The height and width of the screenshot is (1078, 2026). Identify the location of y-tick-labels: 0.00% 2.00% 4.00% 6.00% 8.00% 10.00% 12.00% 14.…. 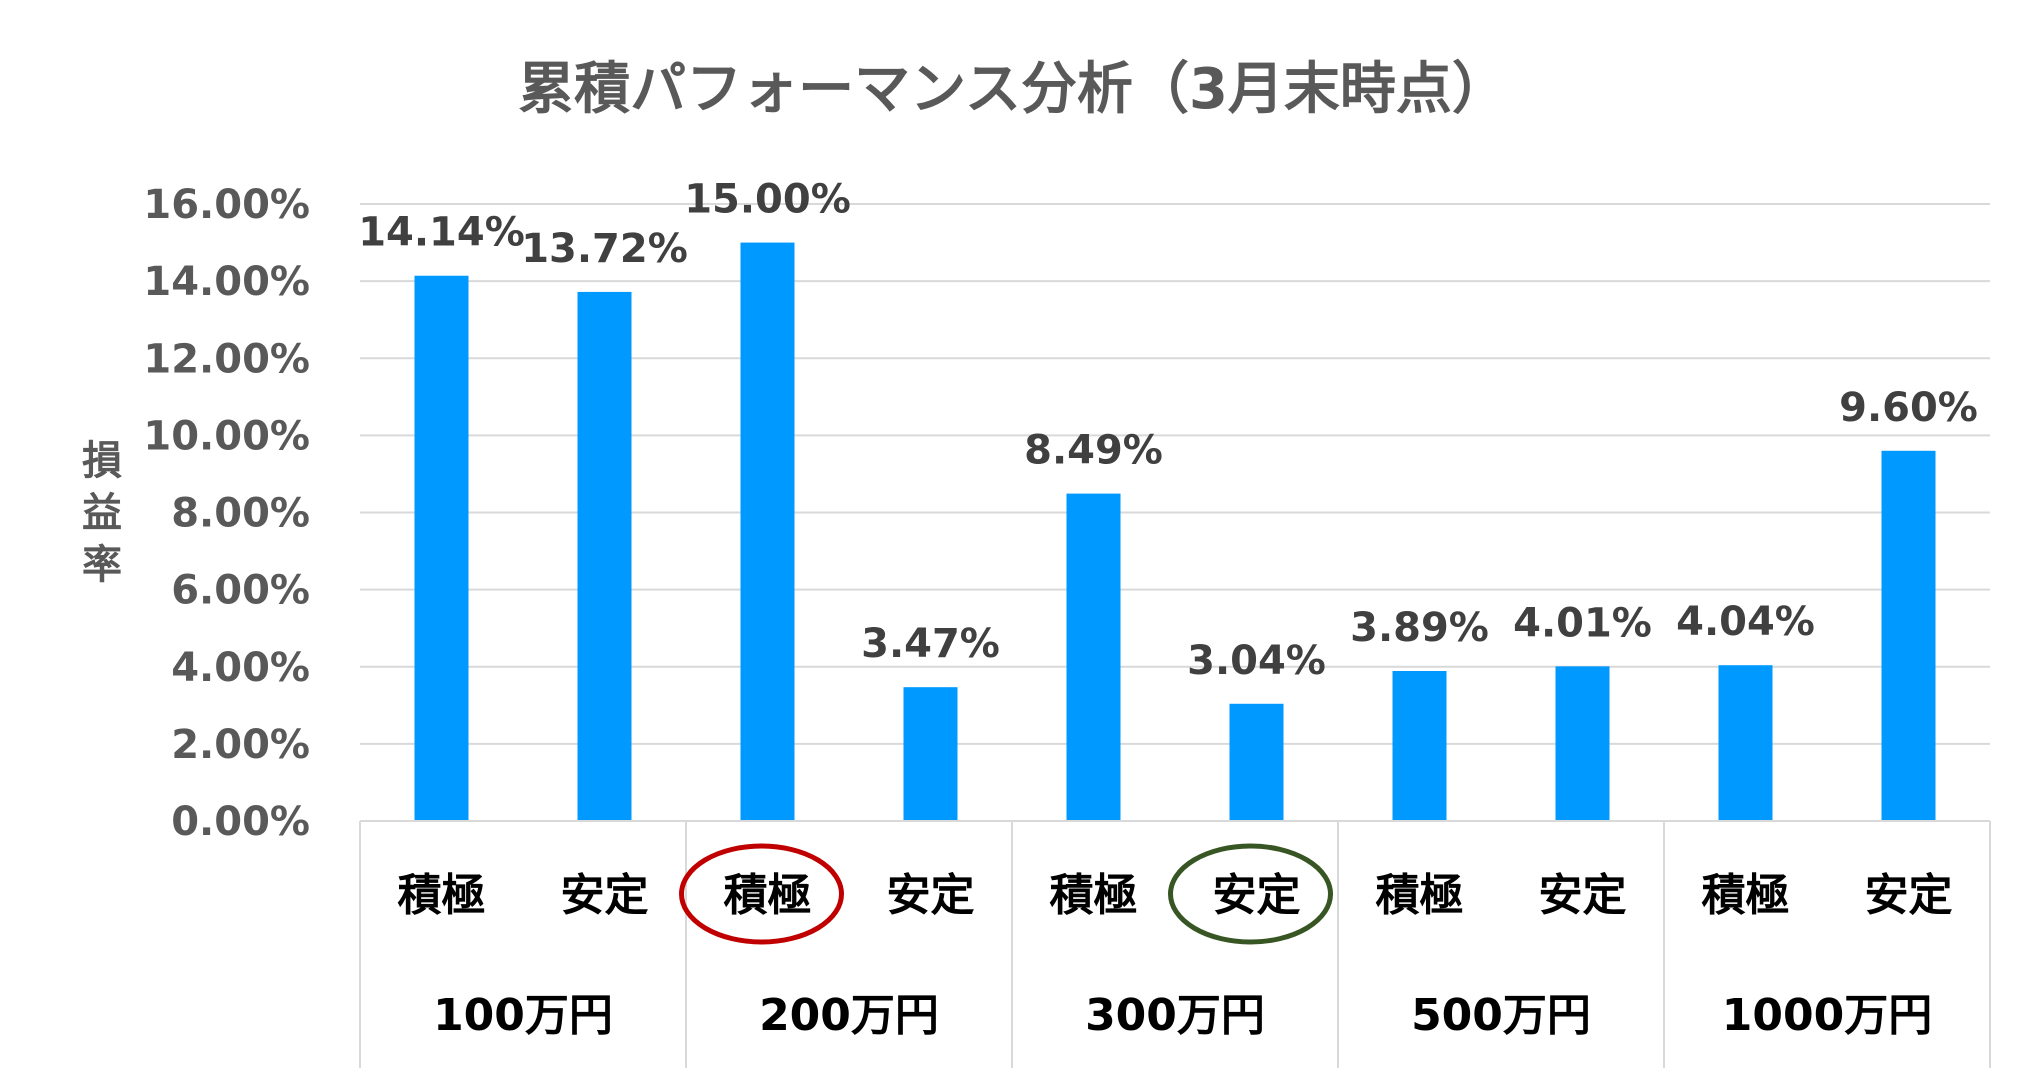
(226, 513).